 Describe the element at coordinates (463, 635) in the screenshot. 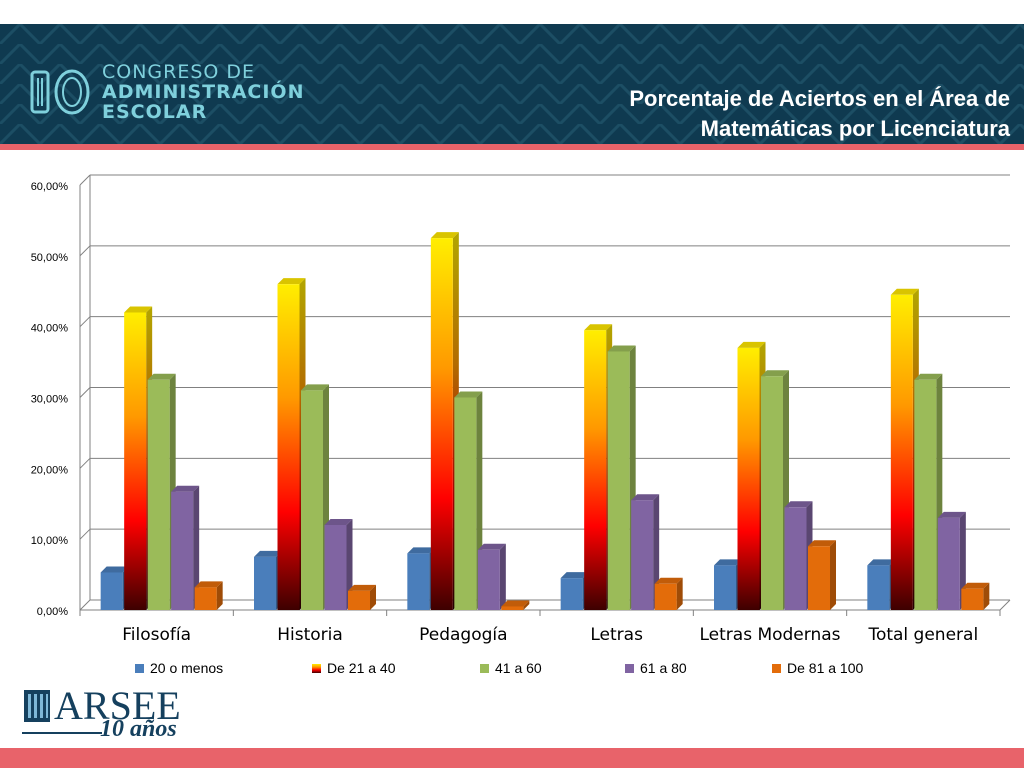

I see `x-category-label: Pedagogía` at that location.